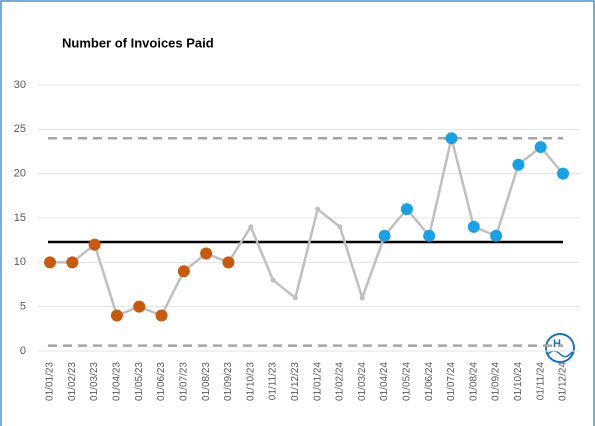  What do you see at coordinates (117, 381) in the screenshot?
I see `x-tick-label: 01/04/23` at bounding box center [117, 381].